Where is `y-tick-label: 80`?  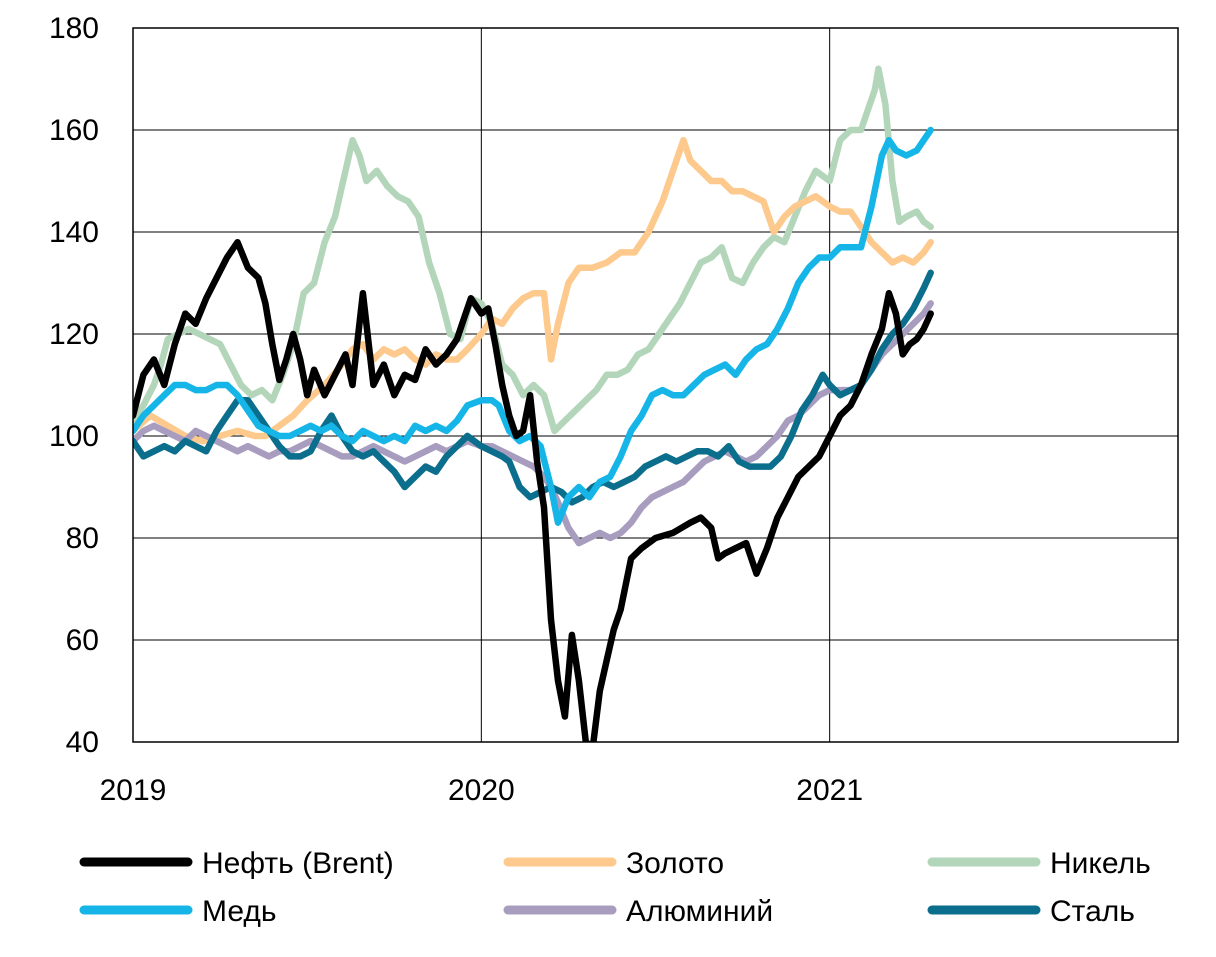 y-tick-label: 80 is located at coordinates (82, 538).